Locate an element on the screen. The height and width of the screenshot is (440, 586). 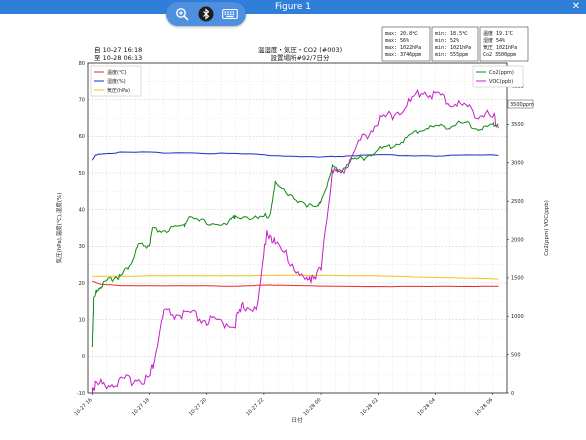
y-tick-right: 3000 is located at coordinates (517, 164).